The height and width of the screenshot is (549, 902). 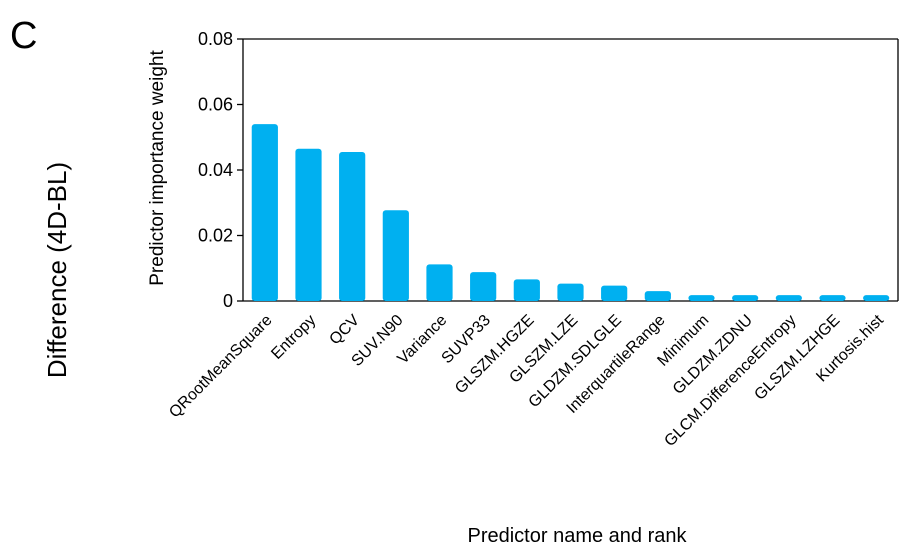 What do you see at coordinates (215, 170) in the screenshot?
I see `y-tick-label: 0.04` at bounding box center [215, 170].